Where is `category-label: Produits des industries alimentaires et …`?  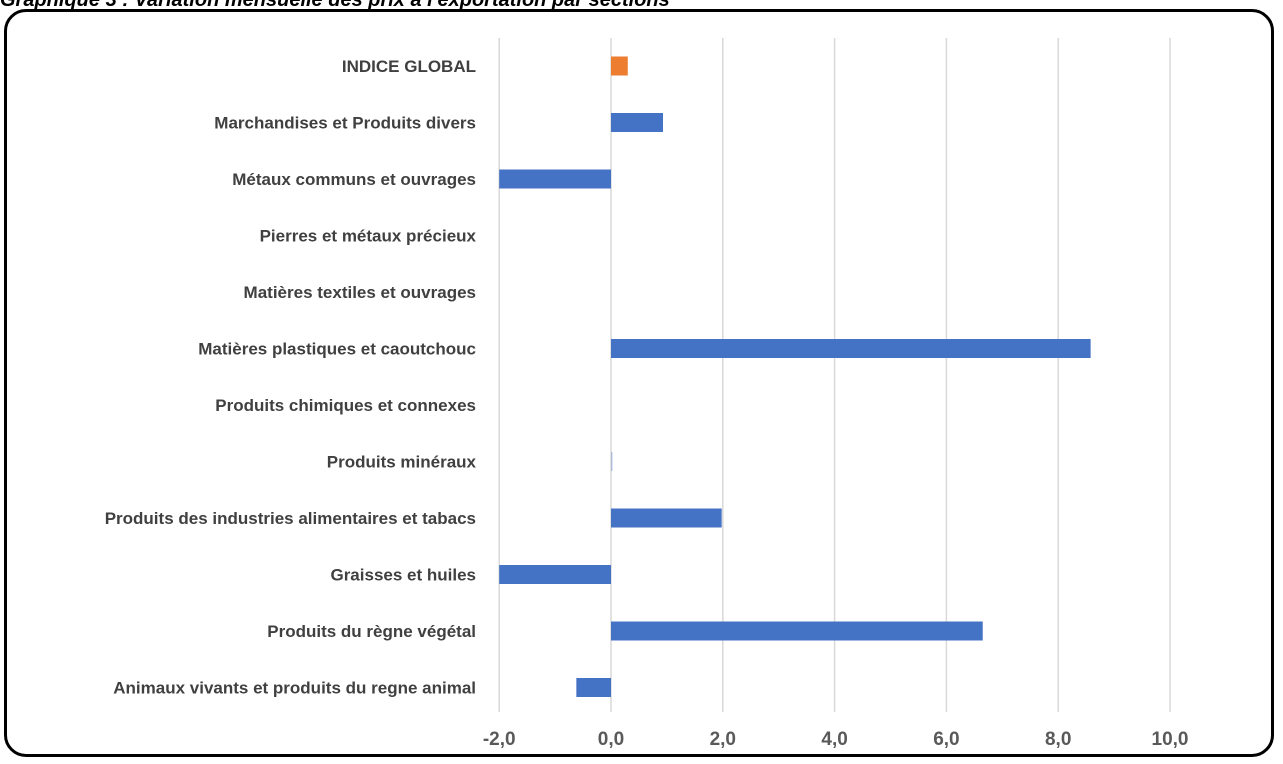
category-label: Produits des industries alimentaires et … is located at coordinates (290, 518).